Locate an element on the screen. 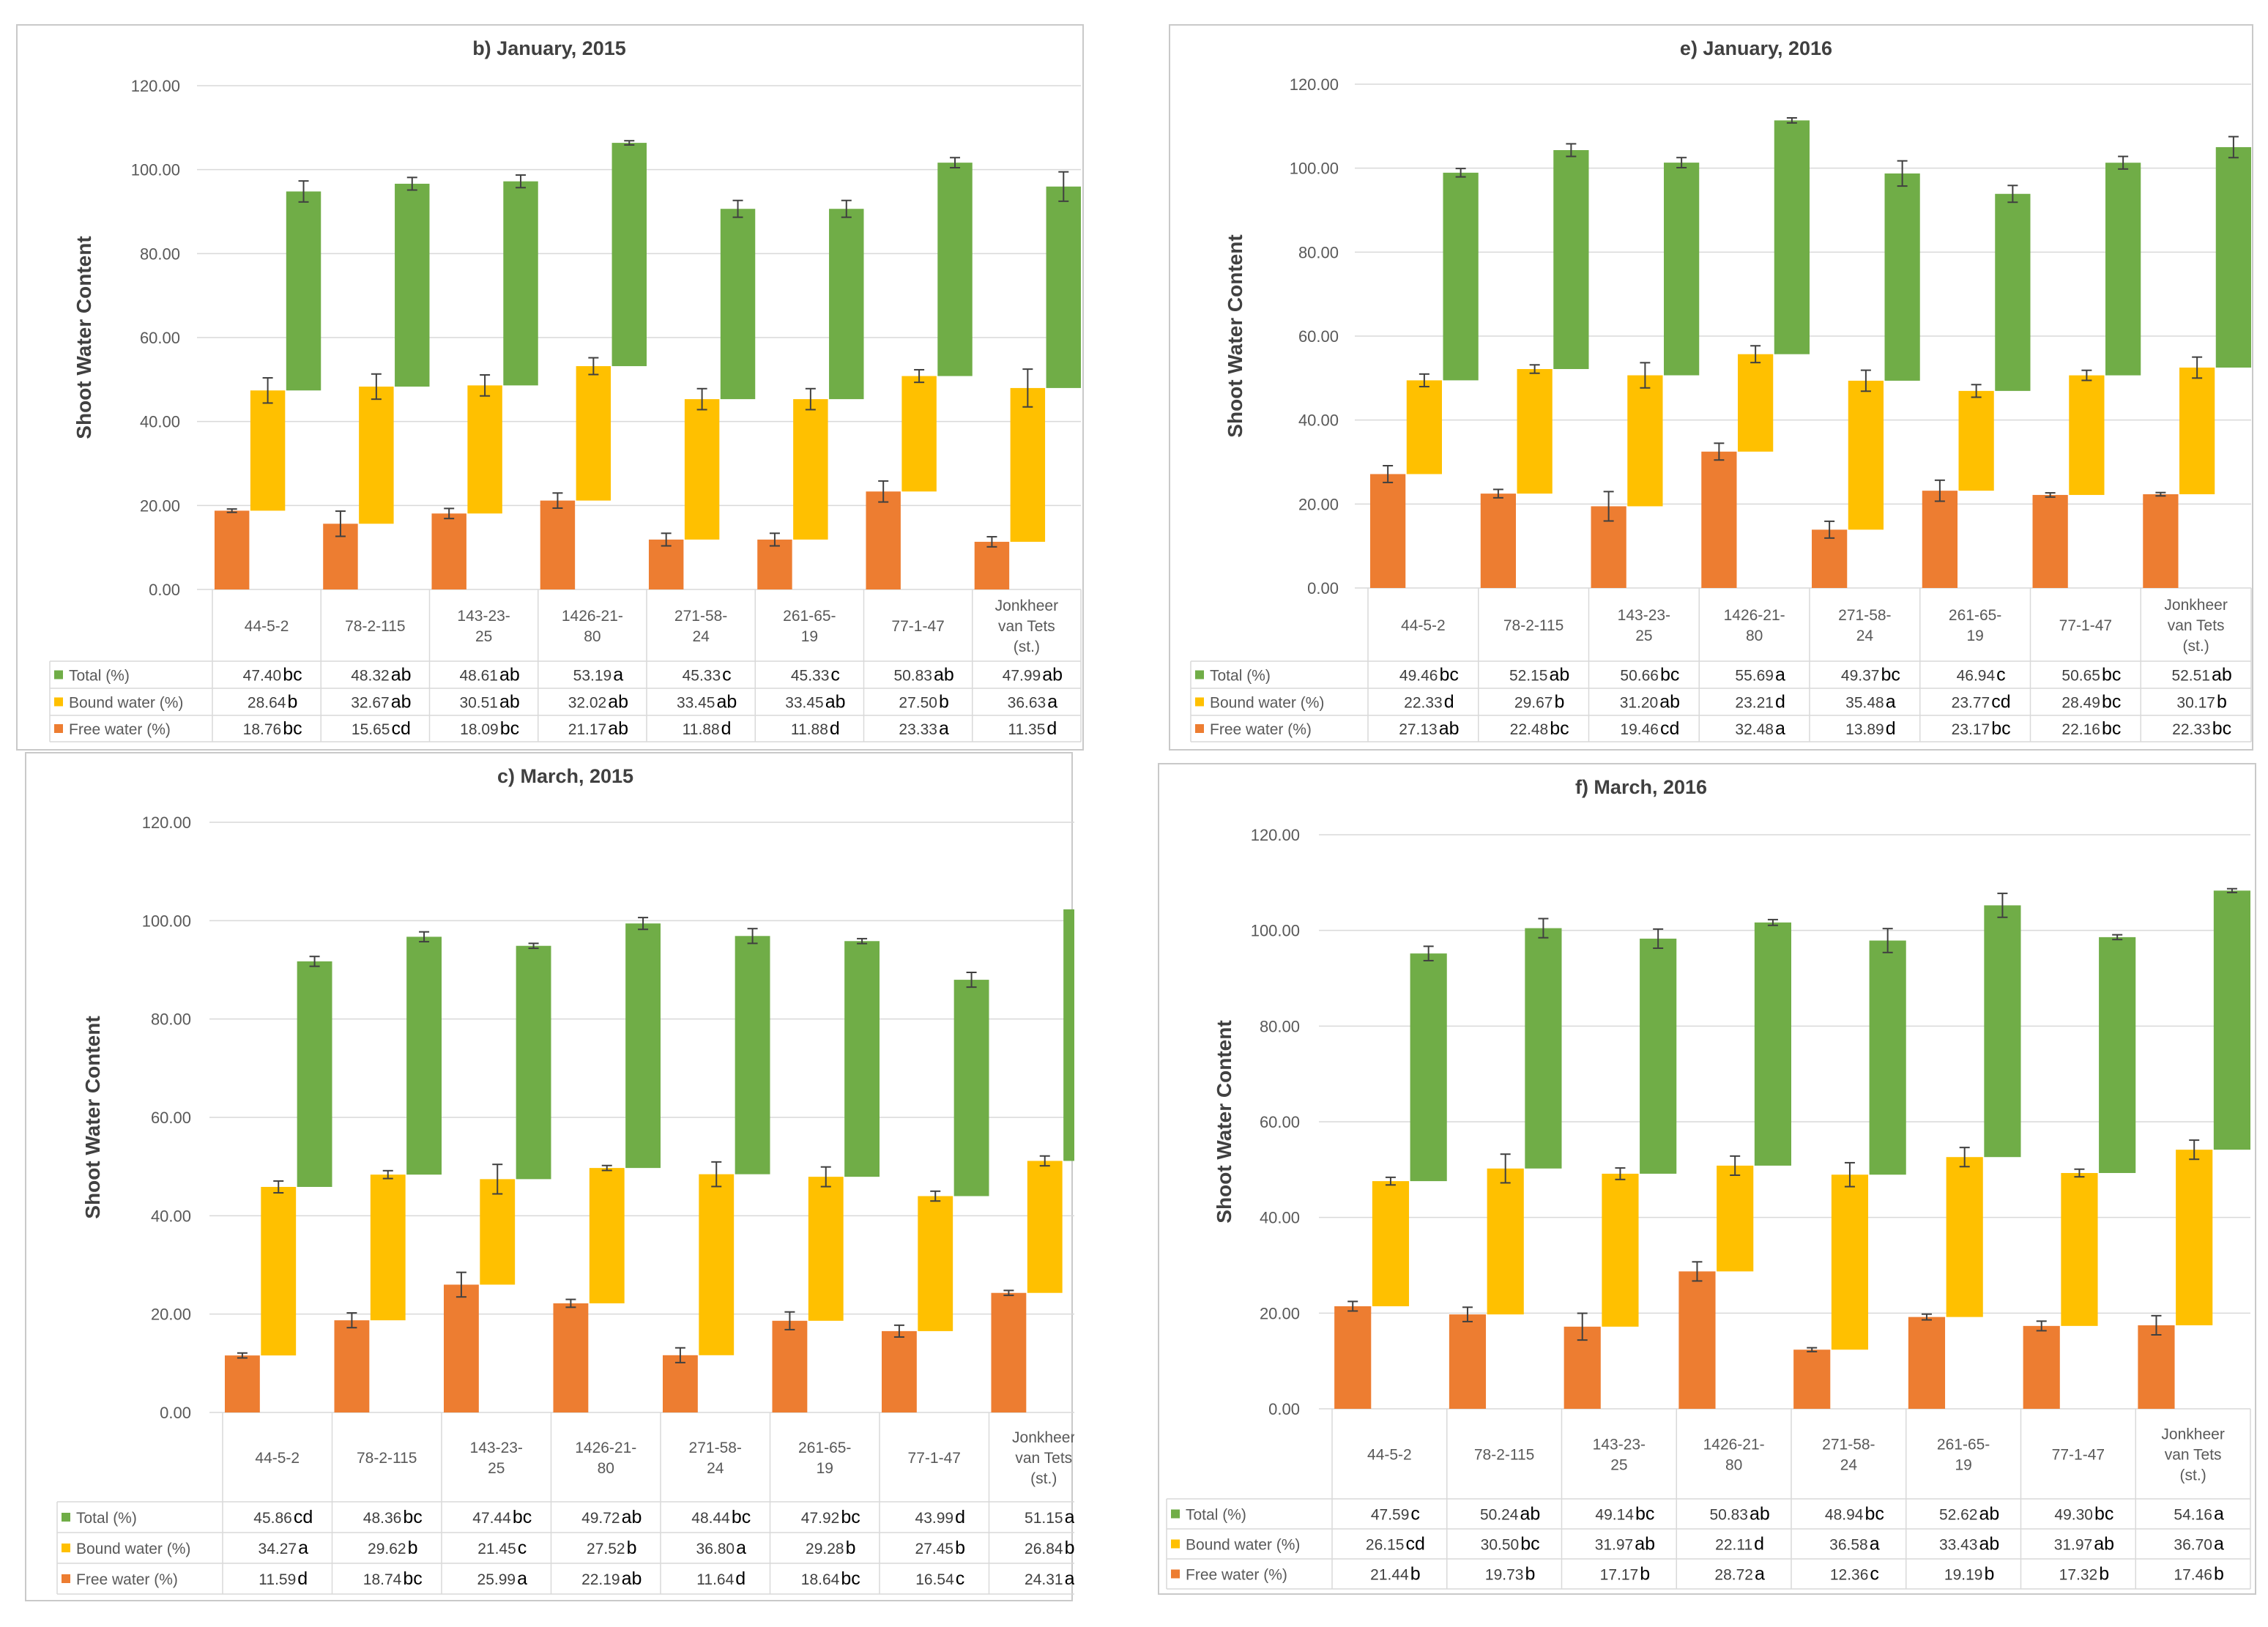  bar-bound-jonkheer-van-tets-st is located at coordinates (1028, 464).